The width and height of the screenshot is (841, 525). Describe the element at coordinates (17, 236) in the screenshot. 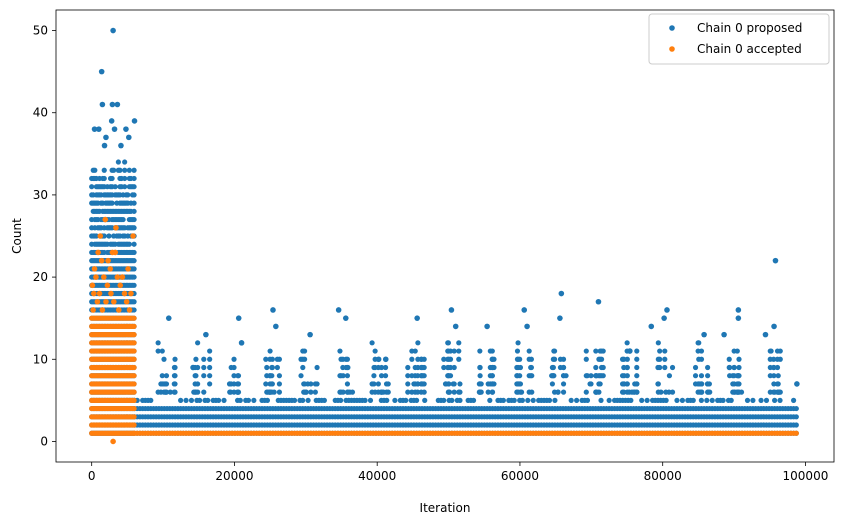

I see `y-axis-label: Count` at that location.